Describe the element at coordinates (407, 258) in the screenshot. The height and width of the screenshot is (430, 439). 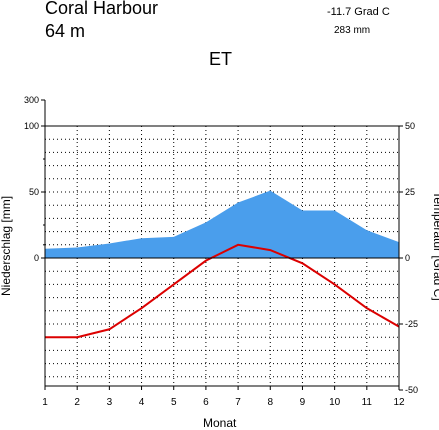
I see `right-tick-label: 0` at that location.